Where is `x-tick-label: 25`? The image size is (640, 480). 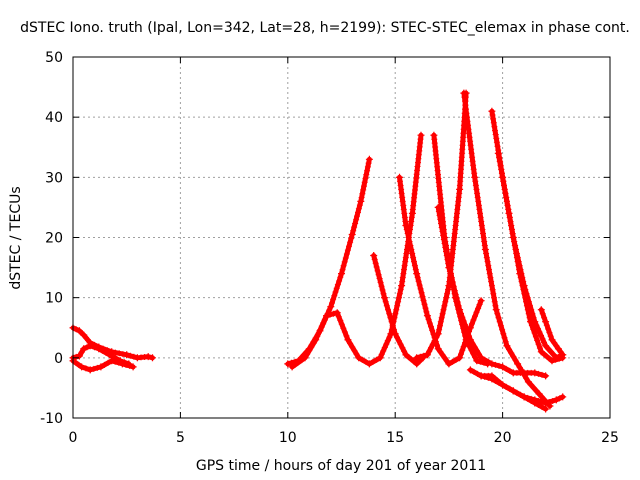
x-tick-label: 25 is located at coordinates (610, 438).